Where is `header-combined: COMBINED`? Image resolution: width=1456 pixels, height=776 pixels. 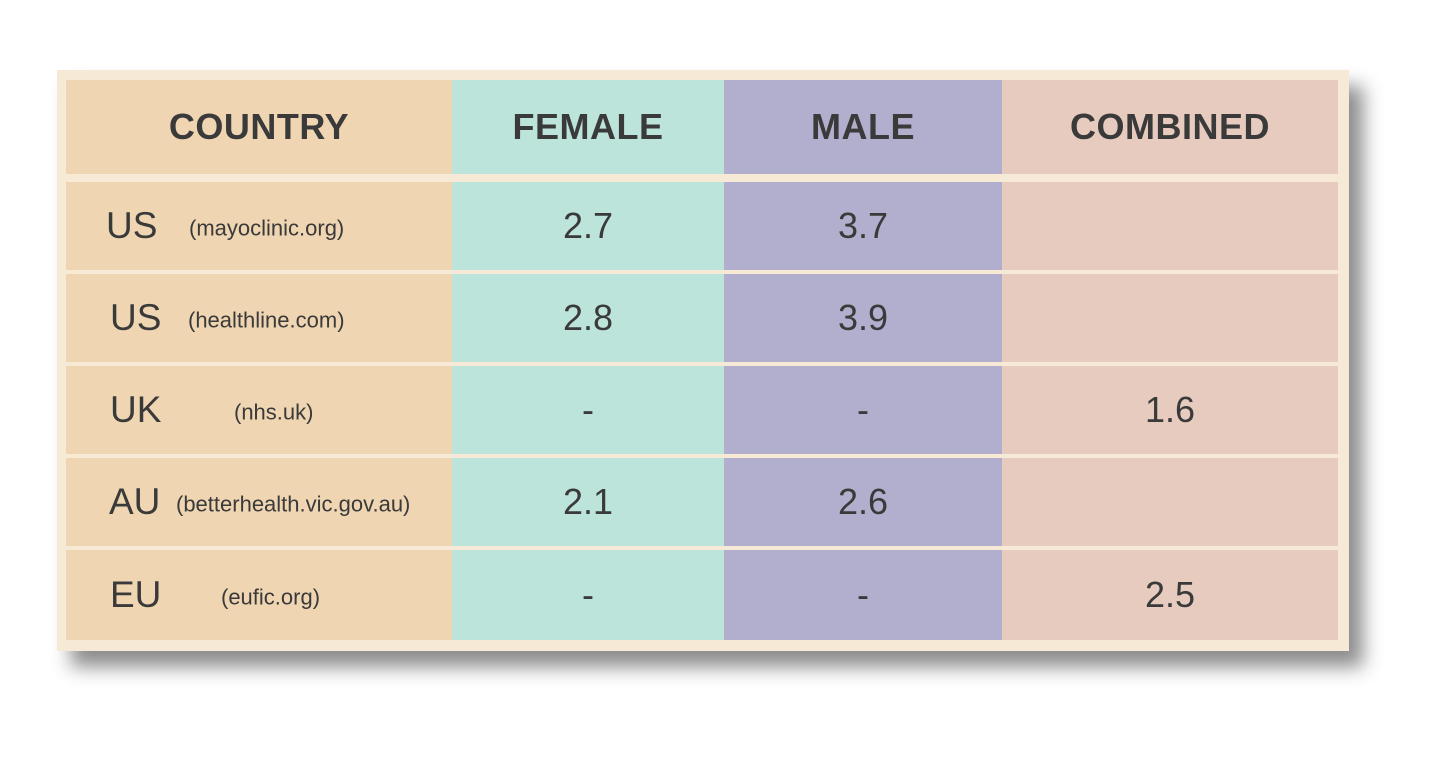
header-combined: COMBINED is located at coordinates (1170, 131).